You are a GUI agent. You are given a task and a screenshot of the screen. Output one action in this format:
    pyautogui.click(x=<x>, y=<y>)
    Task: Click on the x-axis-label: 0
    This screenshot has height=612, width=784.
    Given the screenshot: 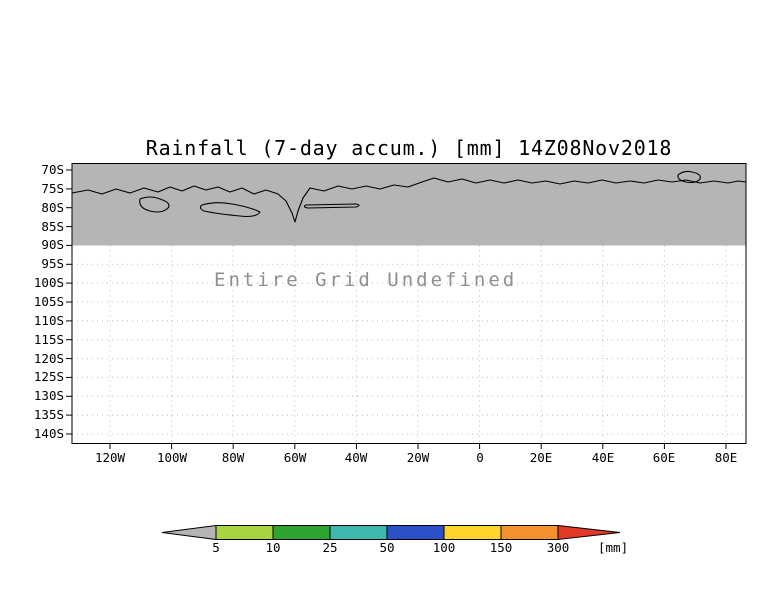 What is the action you would take?
    pyautogui.click(x=480, y=457)
    